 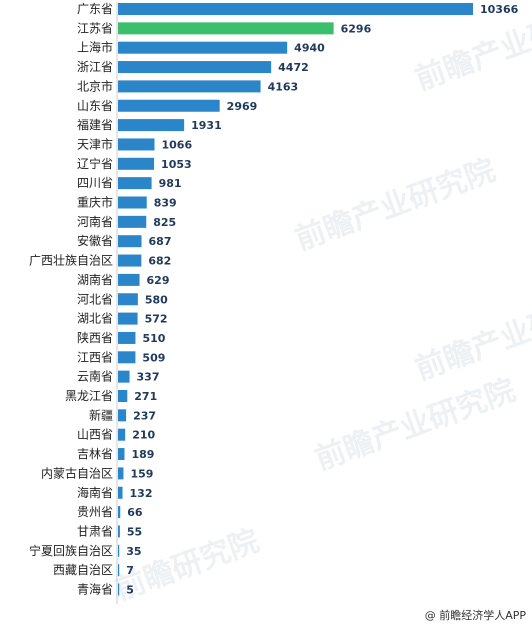 I want to click on value-label: 4472, so click(x=293, y=67).